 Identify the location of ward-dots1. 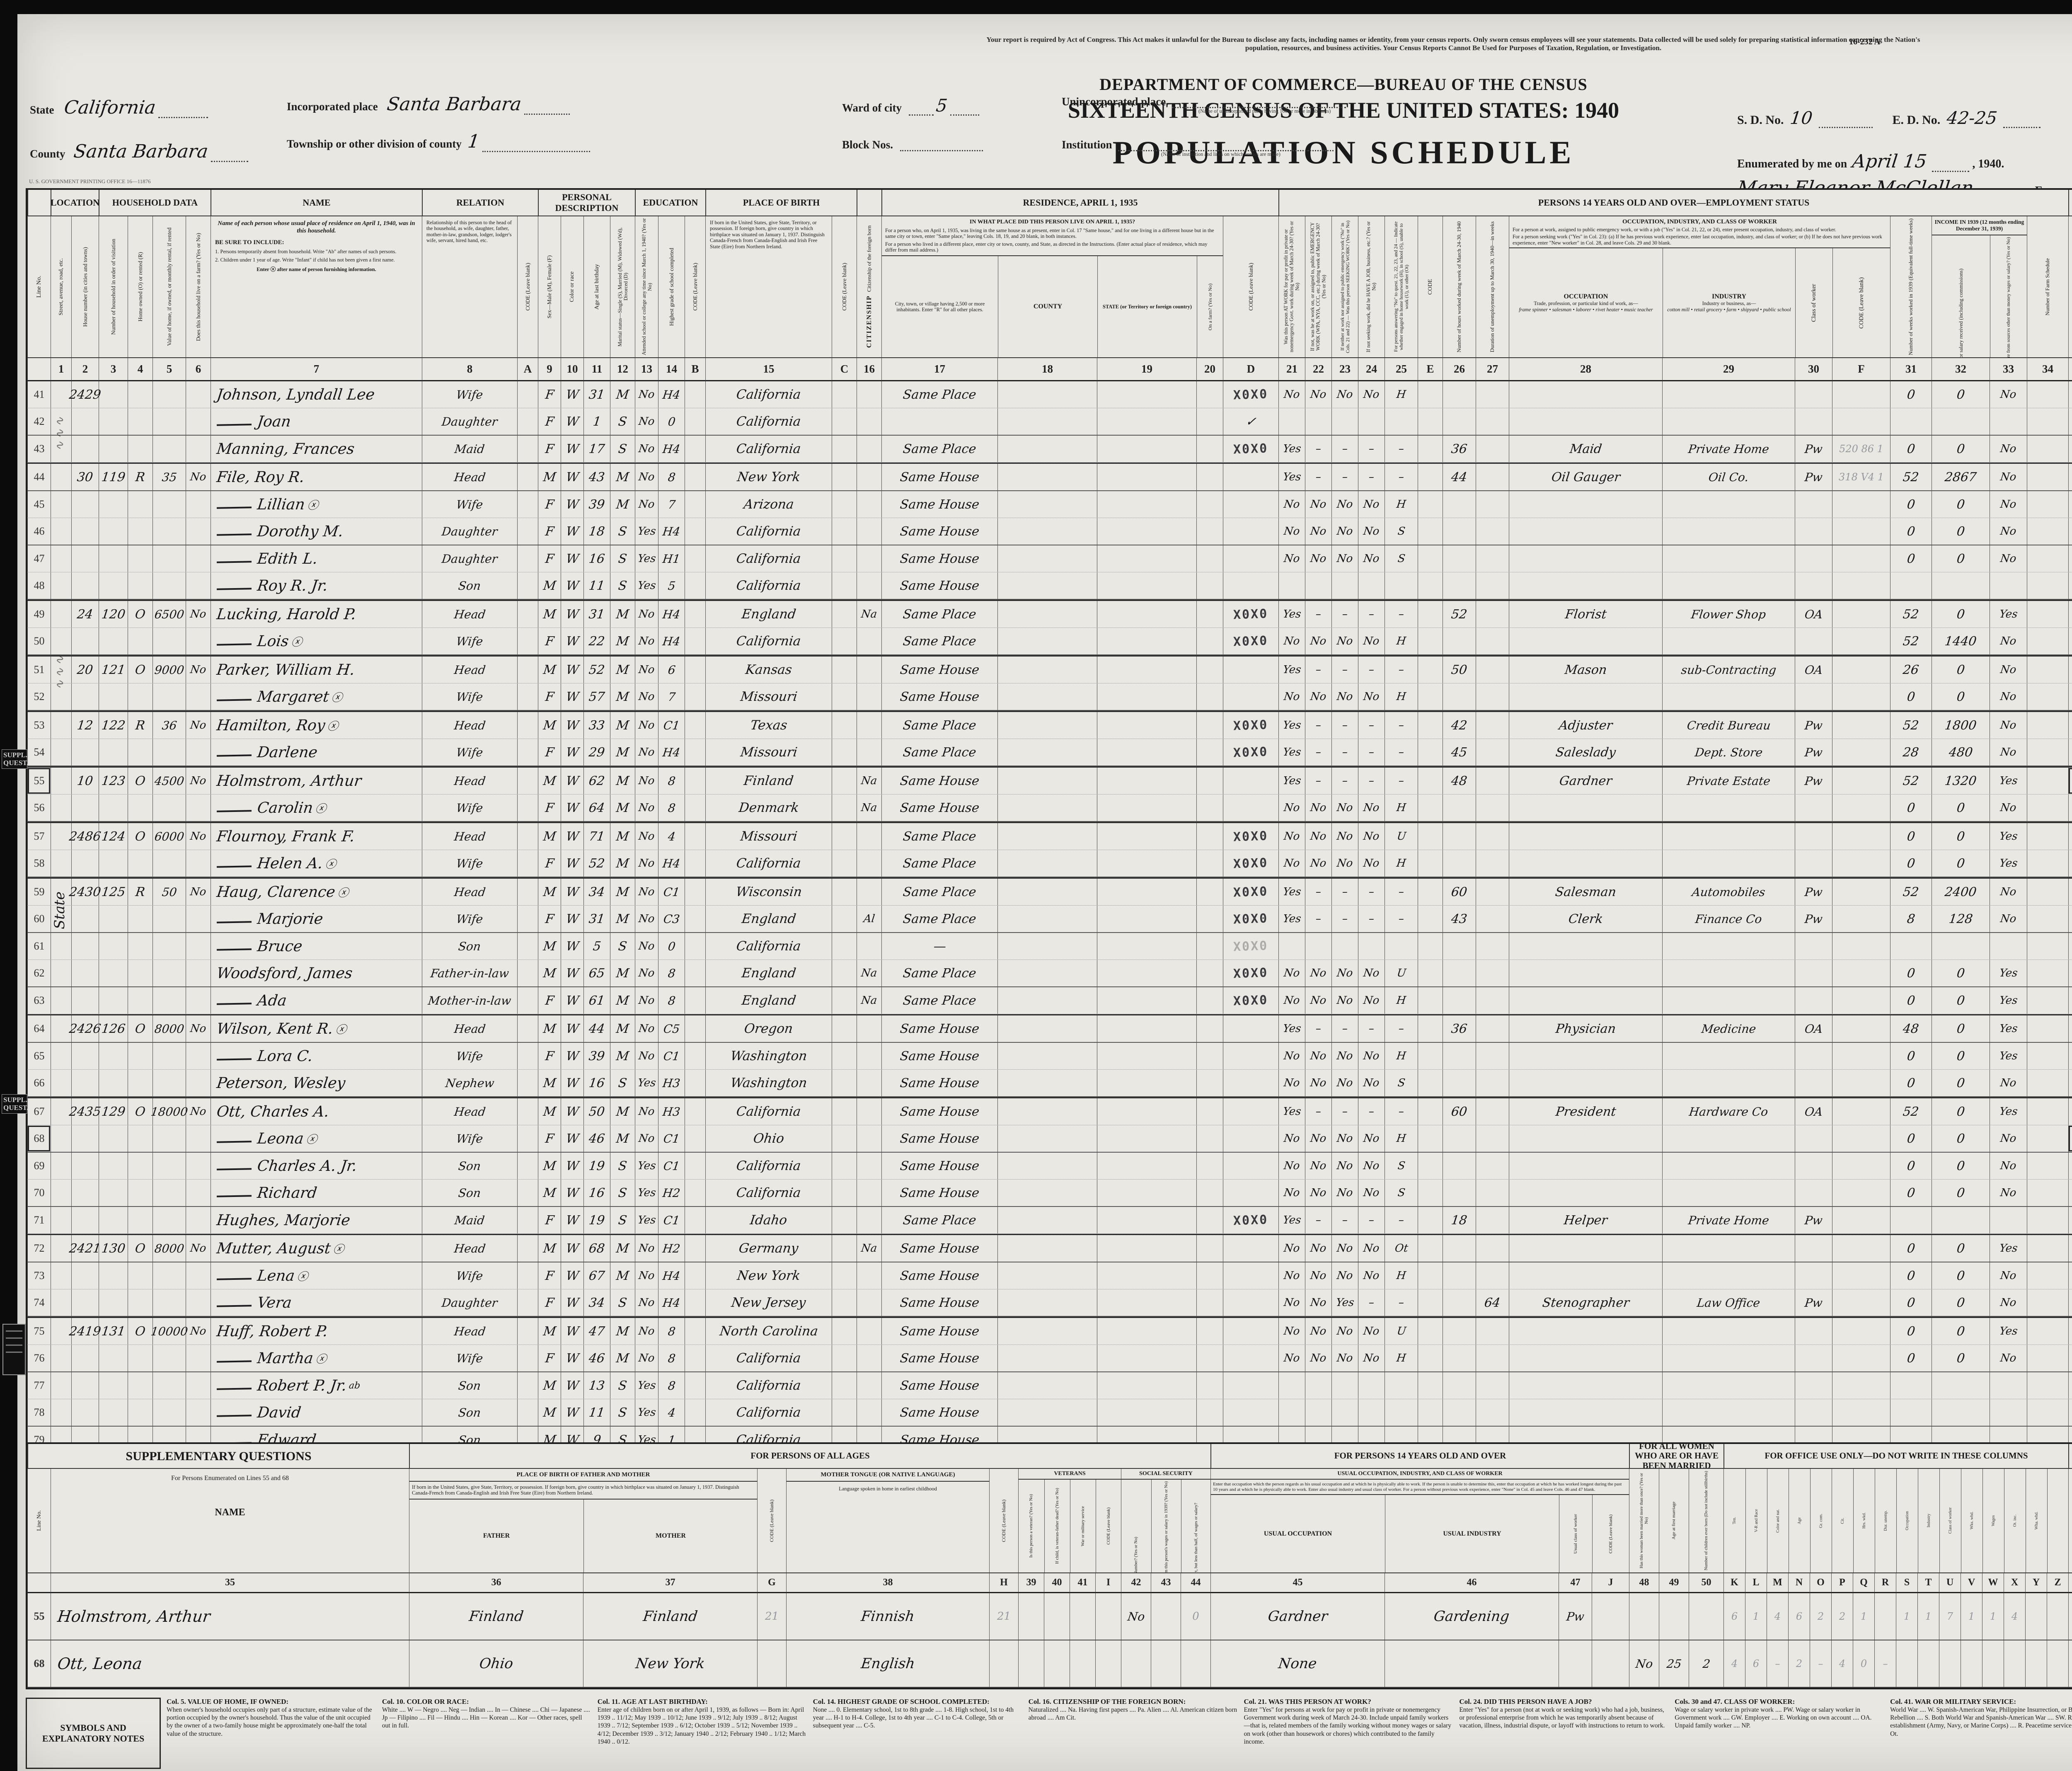
(921, 110).